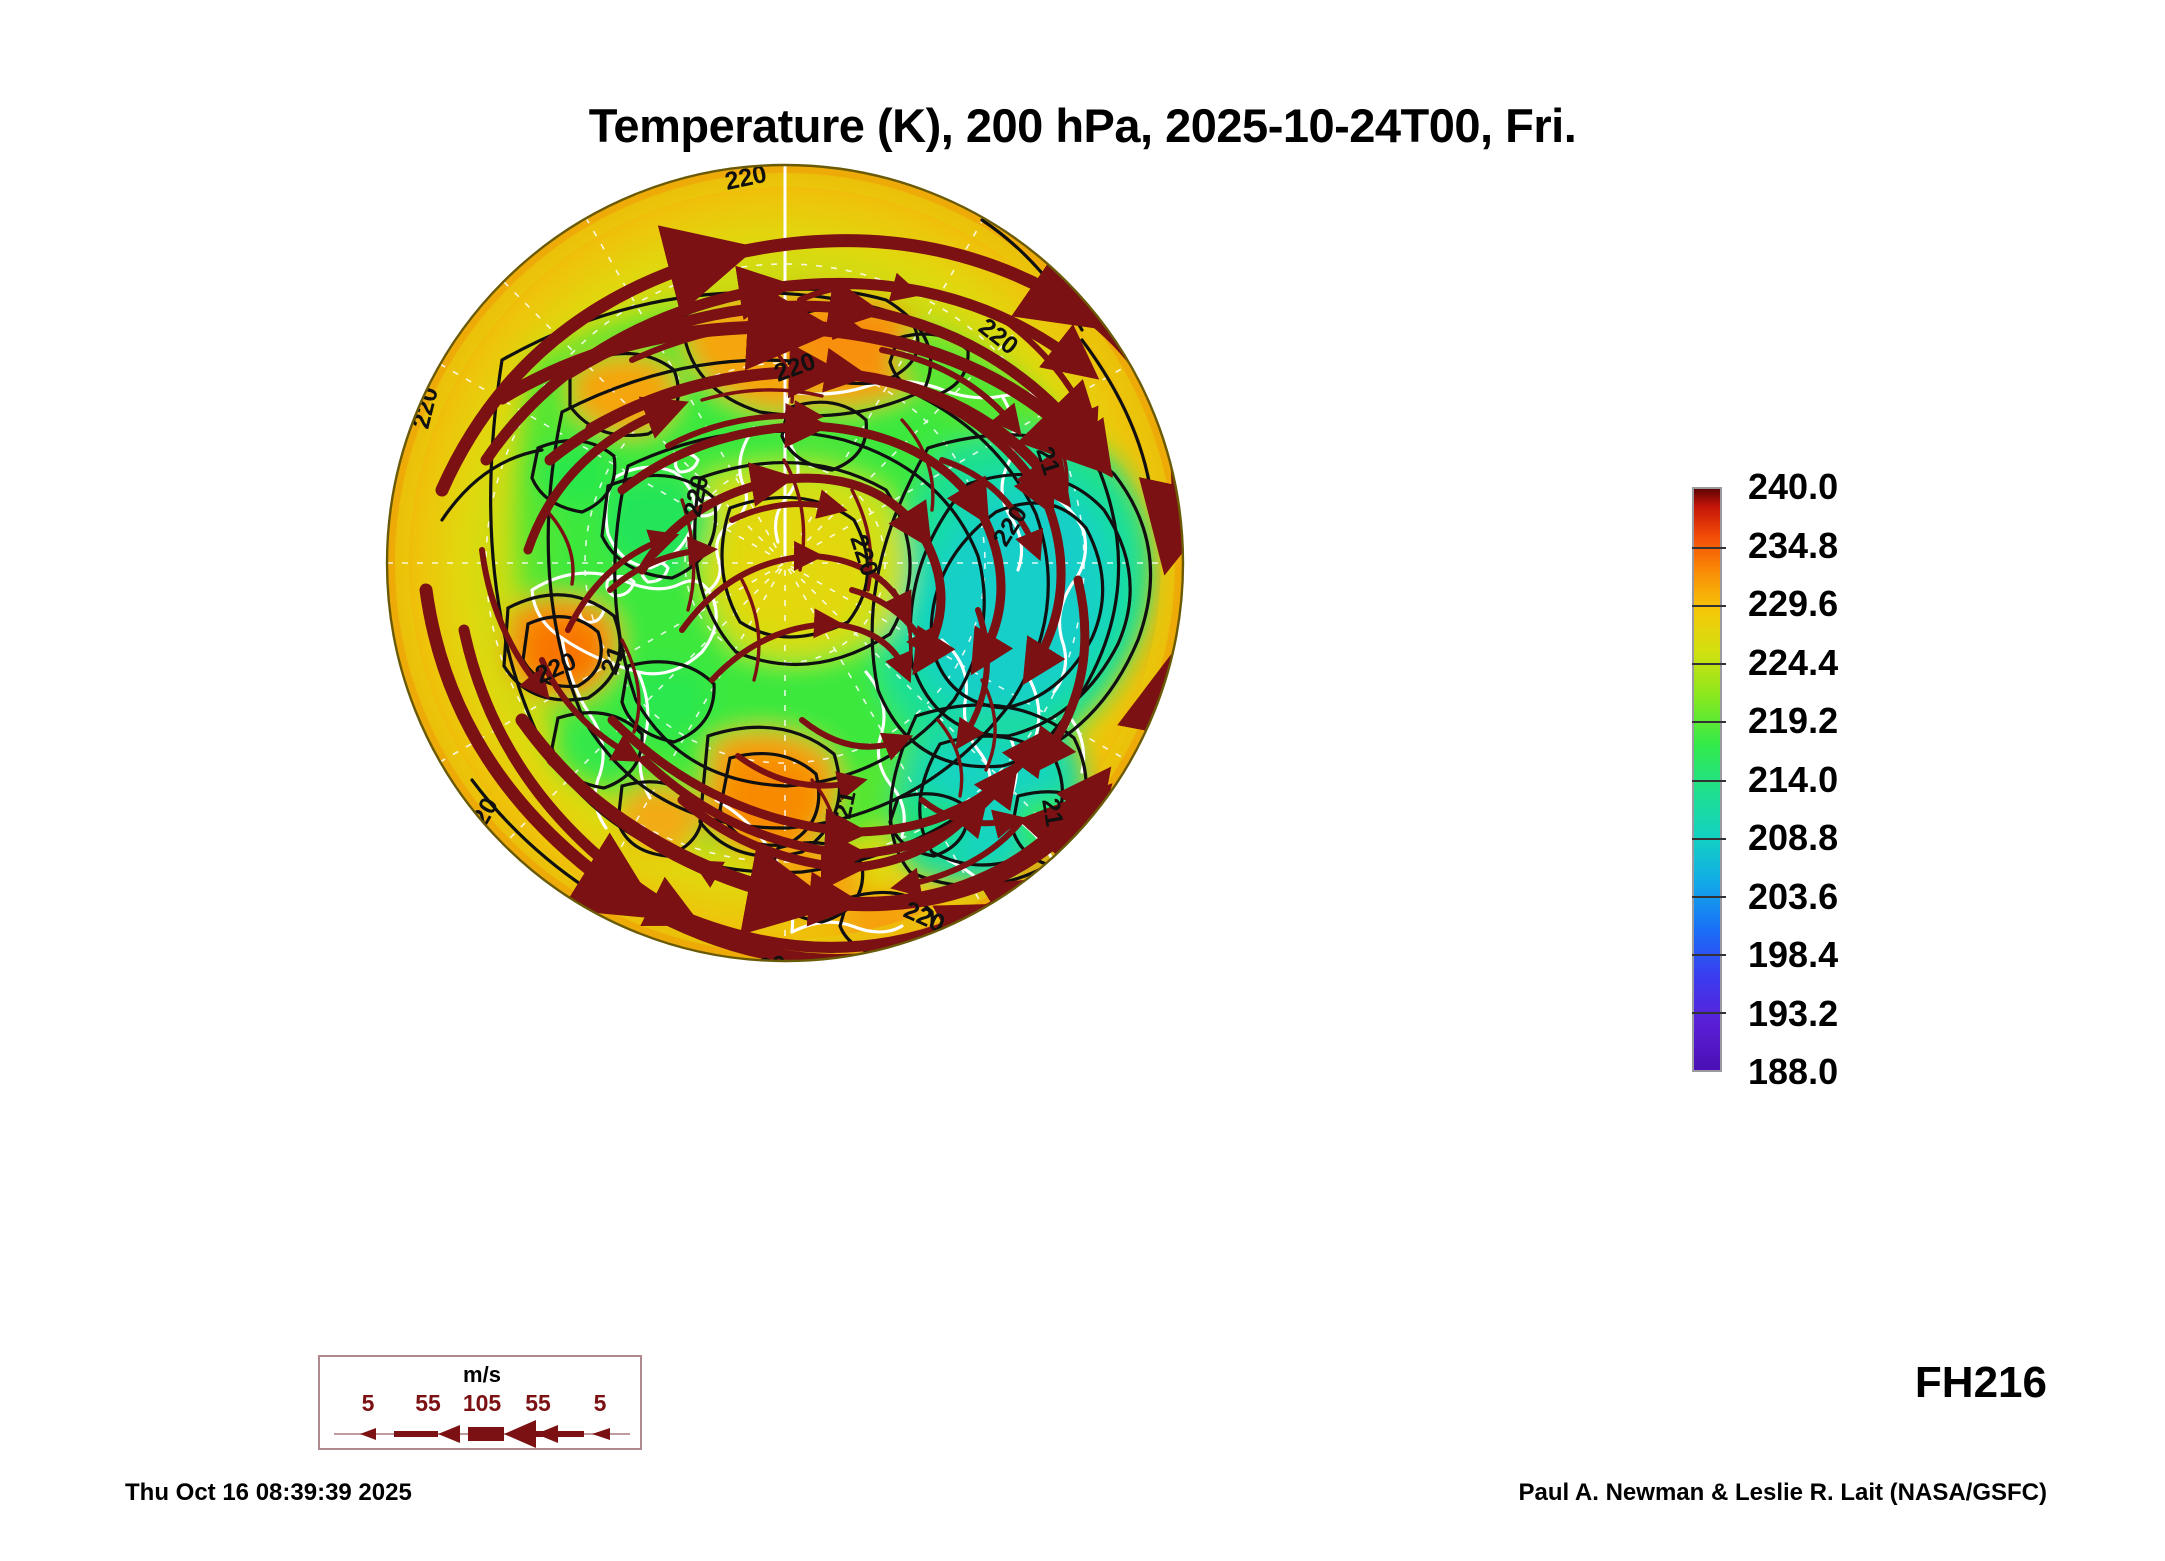 The width and height of the screenshot is (2165, 1561). I want to click on forecast-hour-label: FH216, so click(1980, 1382).